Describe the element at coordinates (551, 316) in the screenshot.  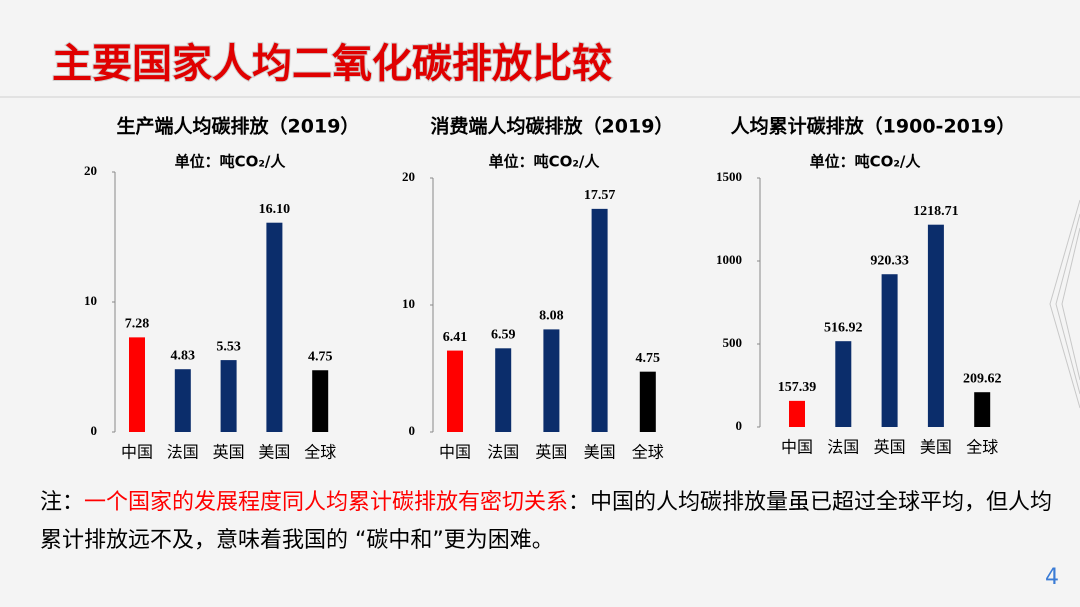
I see `value-label: 8.08` at that location.